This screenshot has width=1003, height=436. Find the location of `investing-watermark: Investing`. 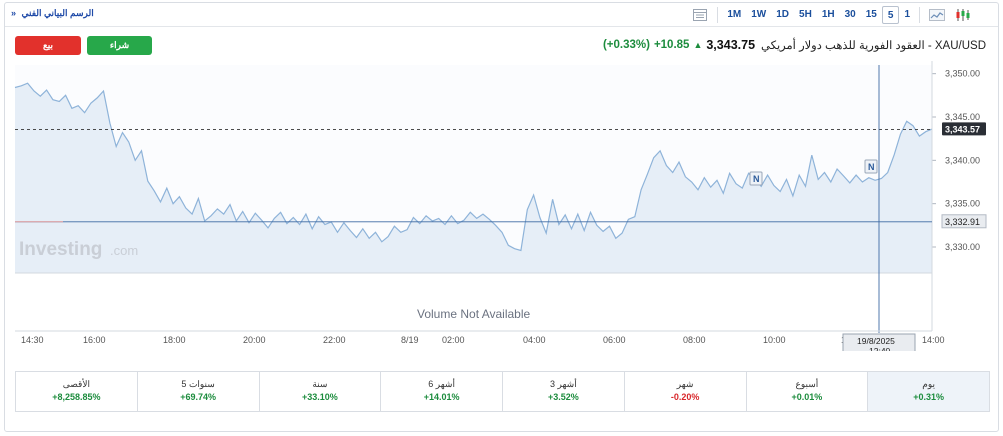

investing-watermark: Investing is located at coordinates (60, 249).